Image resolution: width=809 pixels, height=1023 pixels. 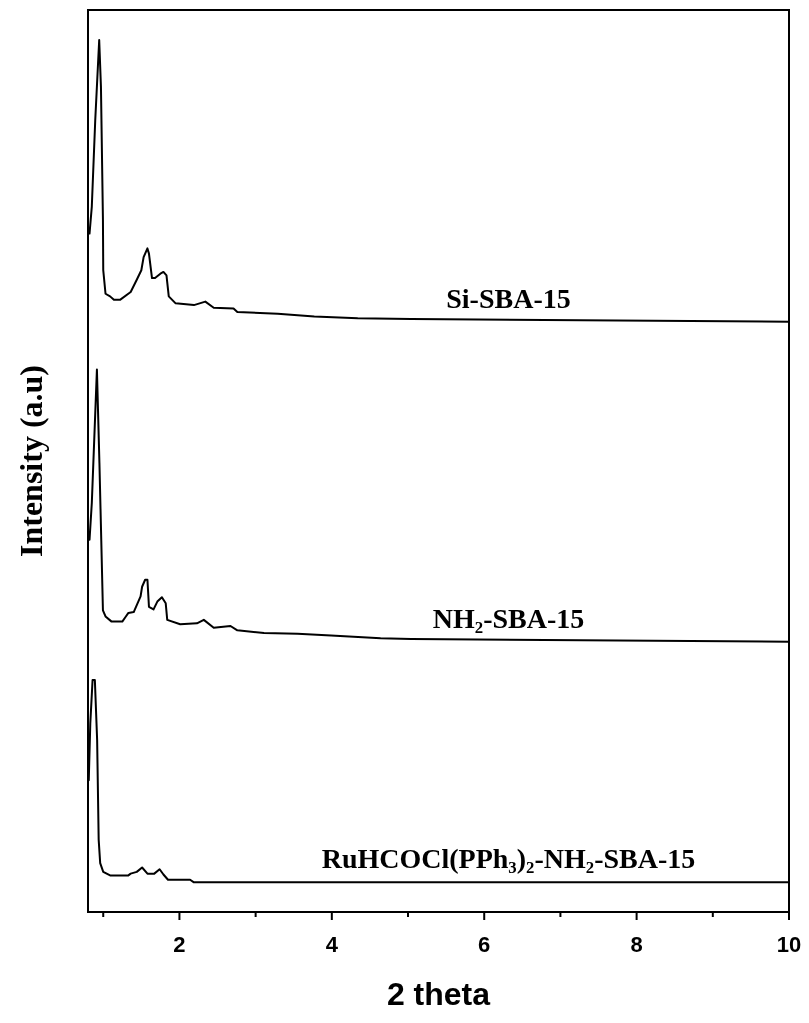 What do you see at coordinates (31, 461) in the screenshot?
I see `y-axis-title: Intensity (a.u)` at bounding box center [31, 461].